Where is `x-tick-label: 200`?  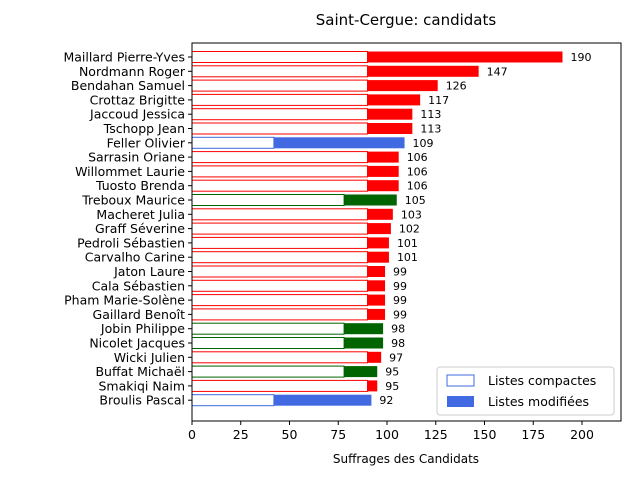 x-tick-label: 200 is located at coordinates (582, 434).